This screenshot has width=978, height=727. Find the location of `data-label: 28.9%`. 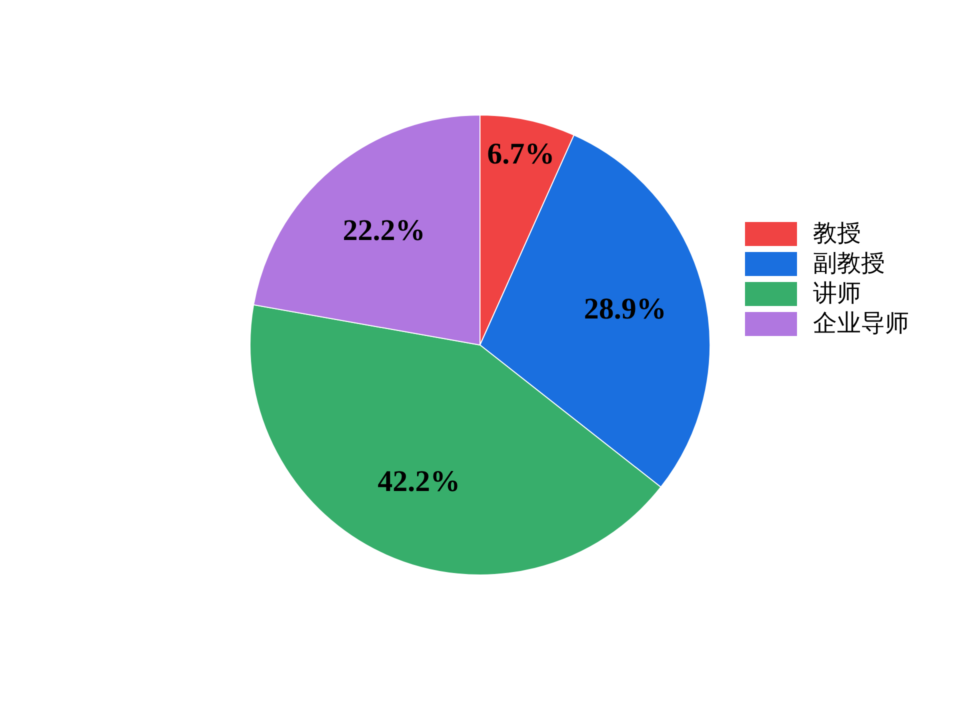

data-label: 28.9% is located at coordinates (625, 309).